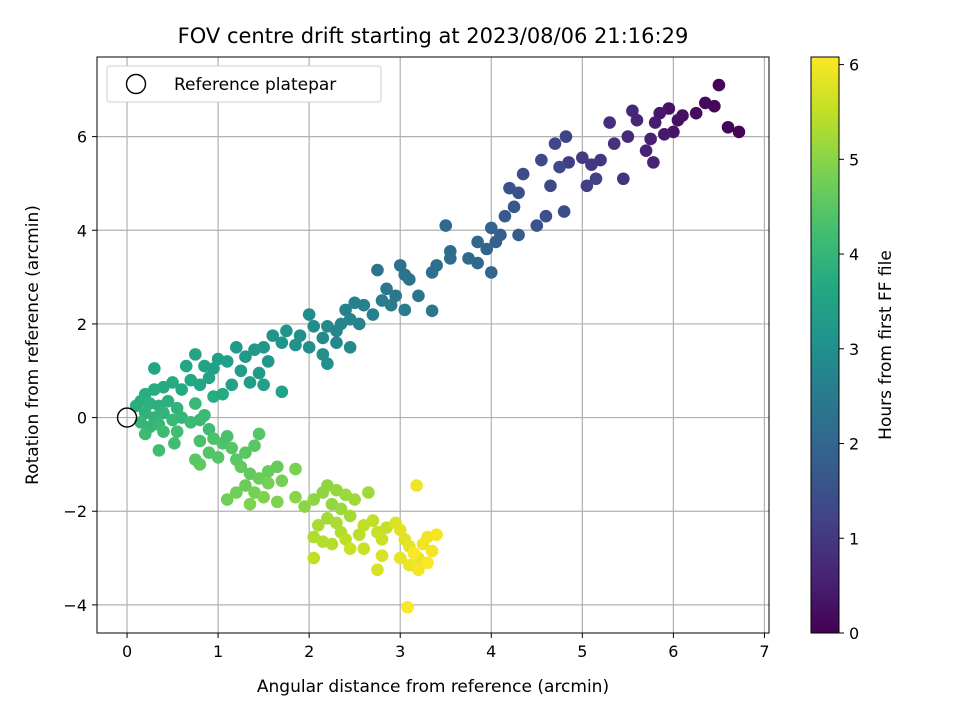 The height and width of the screenshot is (720, 960). I want to click on x-tick-label: 4, so click(491, 651).